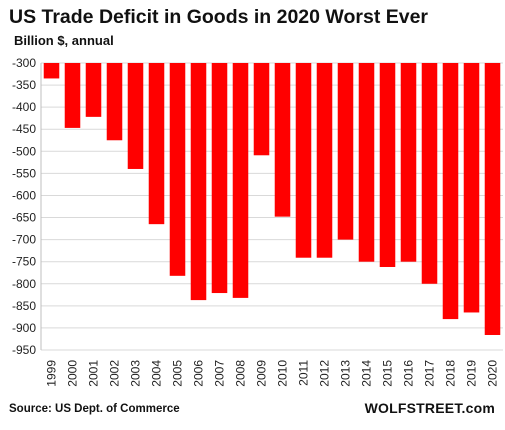 The height and width of the screenshot is (430, 505). What do you see at coordinates (94, 373) in the screenshot?
I see `x-tick-label: 2001` at bounding box center [94, 373].